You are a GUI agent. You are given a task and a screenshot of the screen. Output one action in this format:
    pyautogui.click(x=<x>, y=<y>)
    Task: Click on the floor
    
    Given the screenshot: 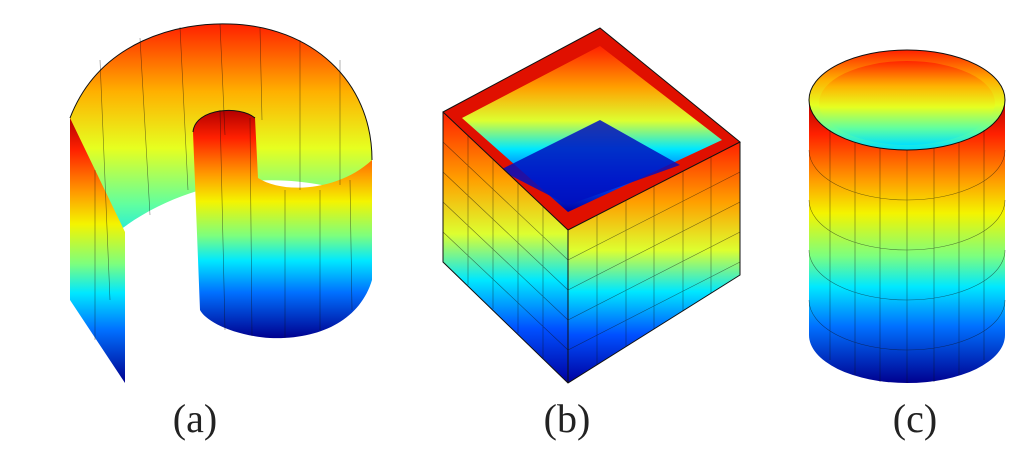 What is the action you would take?
    pyautogui.click(x=590, y=162)
    